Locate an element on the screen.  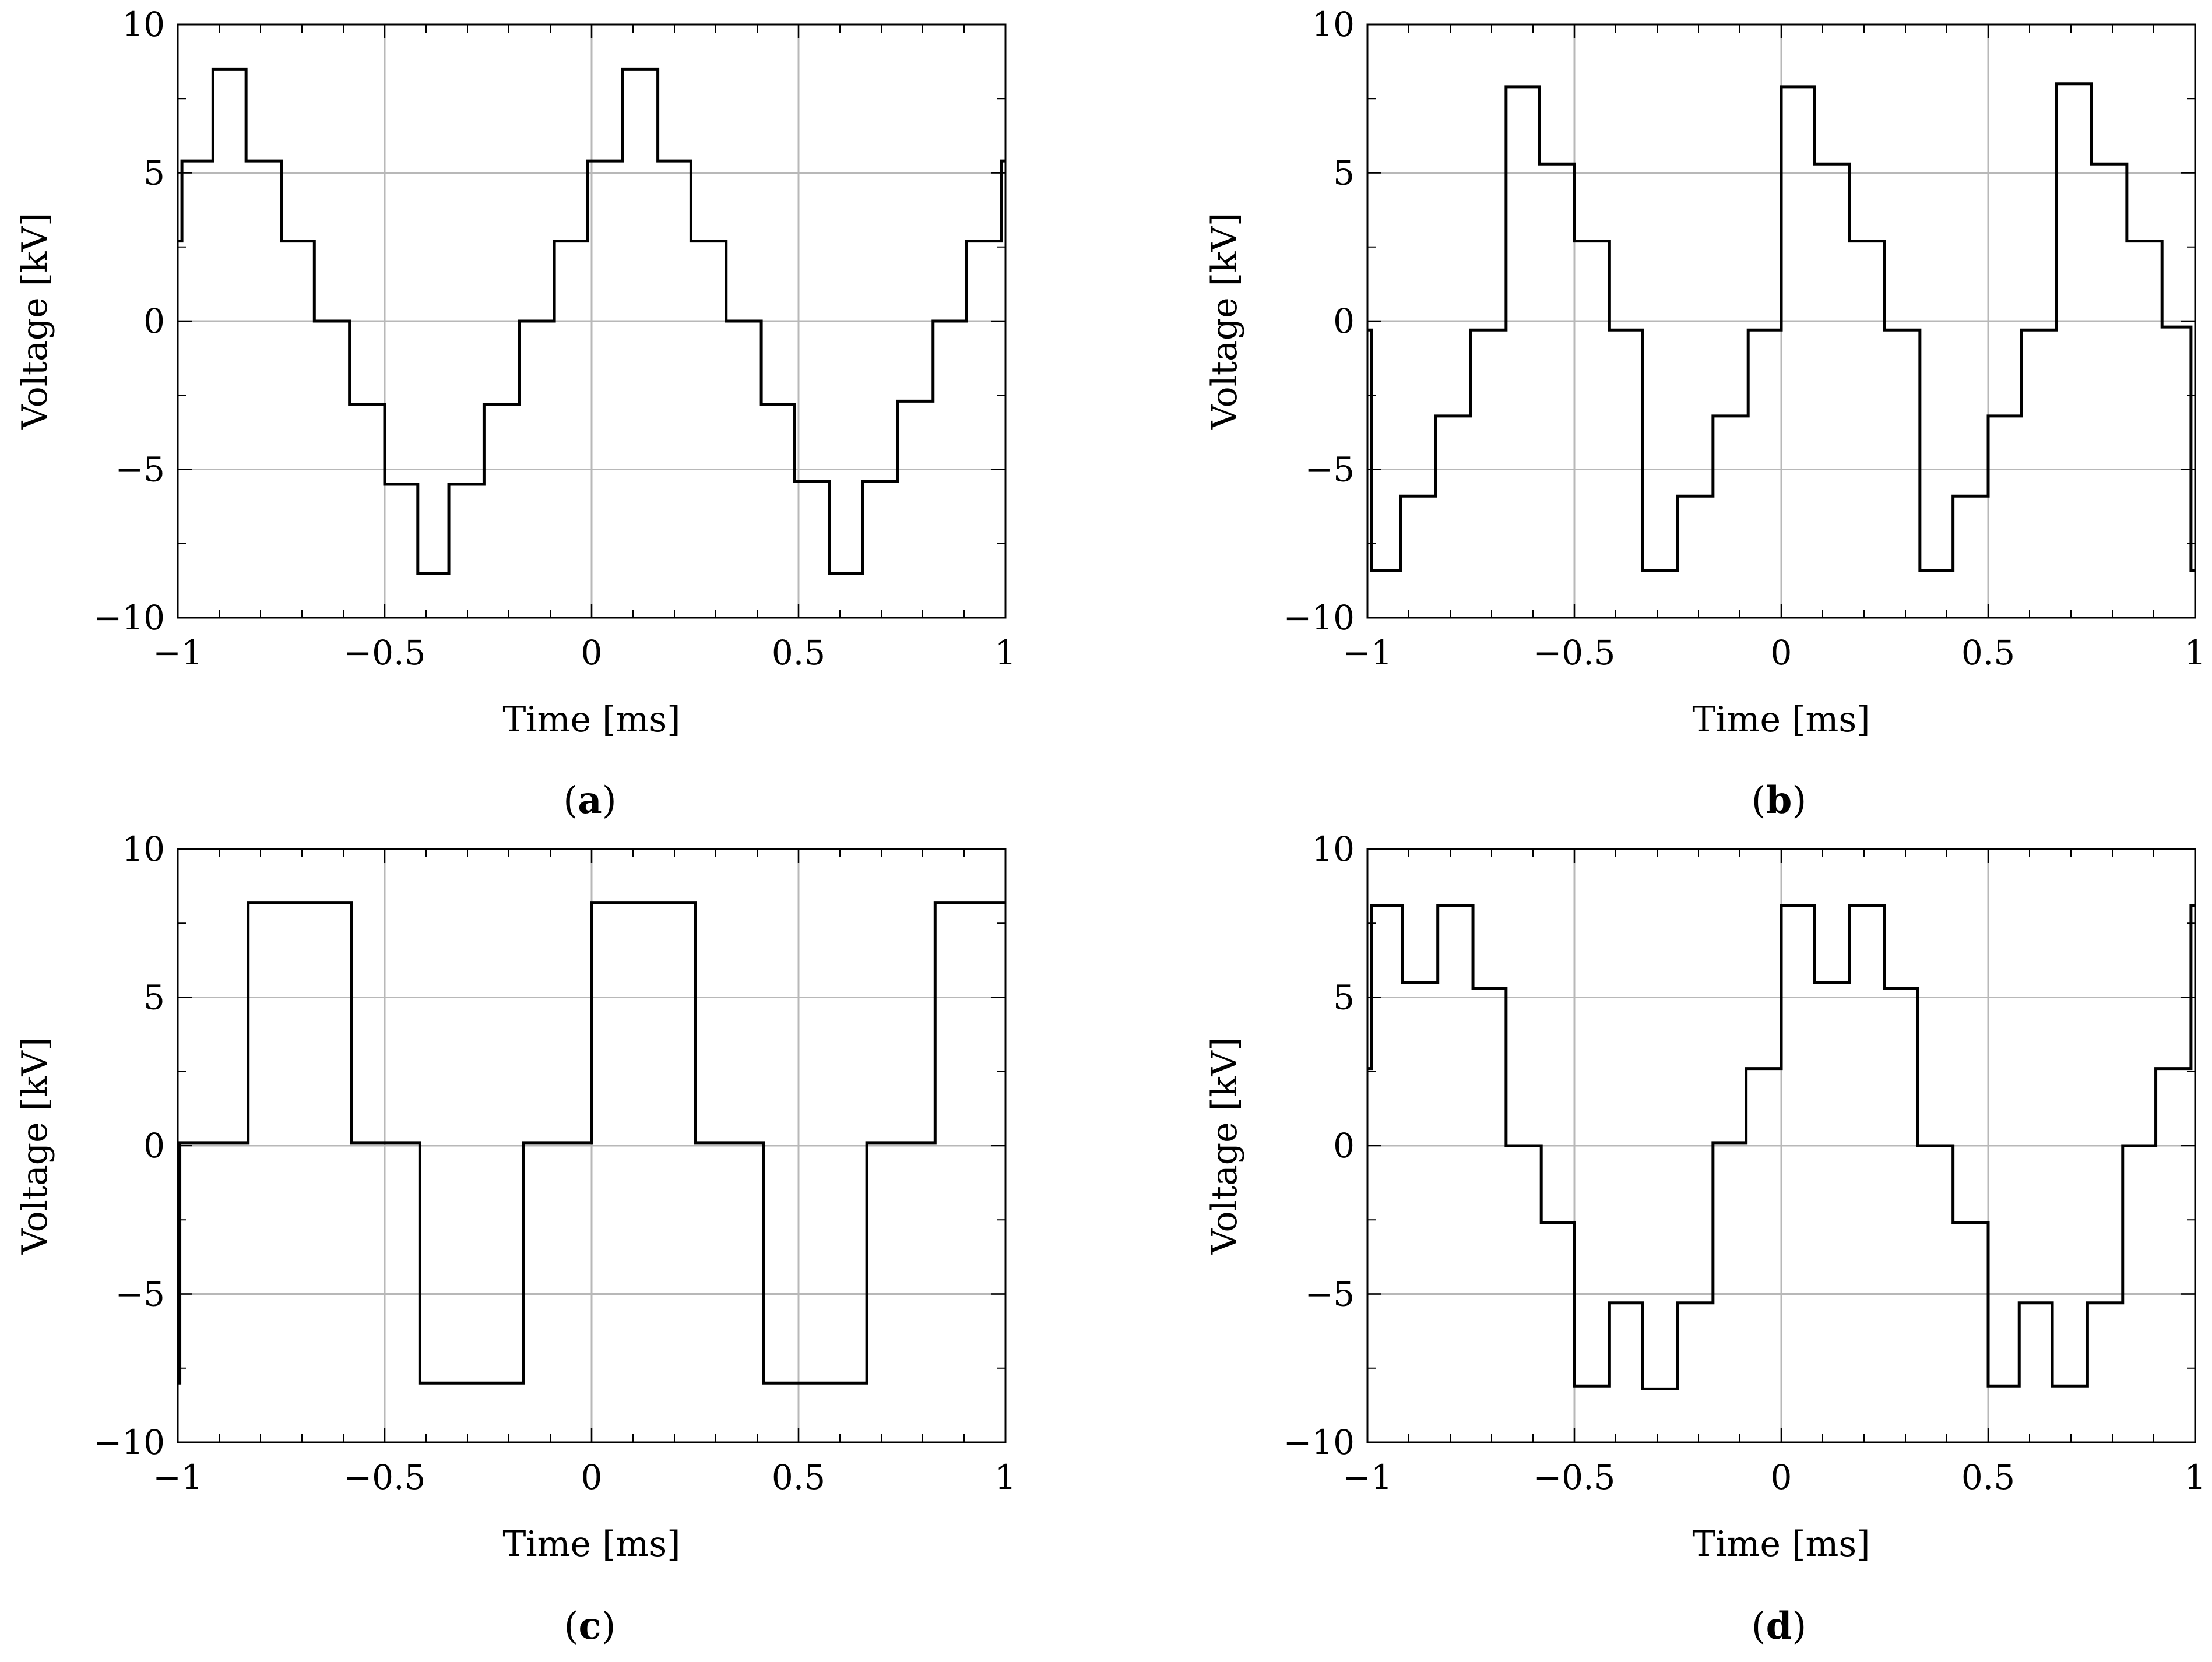
panel-caption: (c) is located at coordinates (590, 1626).